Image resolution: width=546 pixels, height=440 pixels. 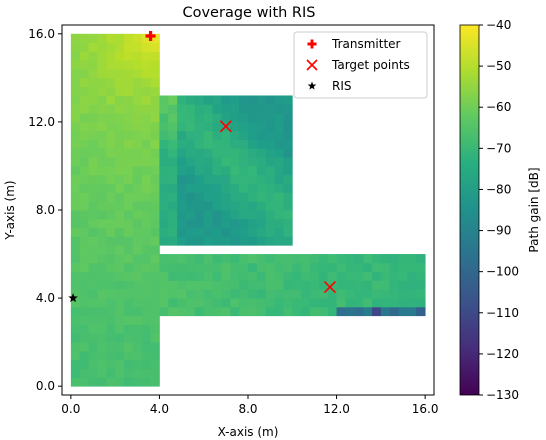 What do you see at coordinates (498, 107) in the screenshot?
I see `colorbar-tick-label: −60` at bounding box center [498, 107].